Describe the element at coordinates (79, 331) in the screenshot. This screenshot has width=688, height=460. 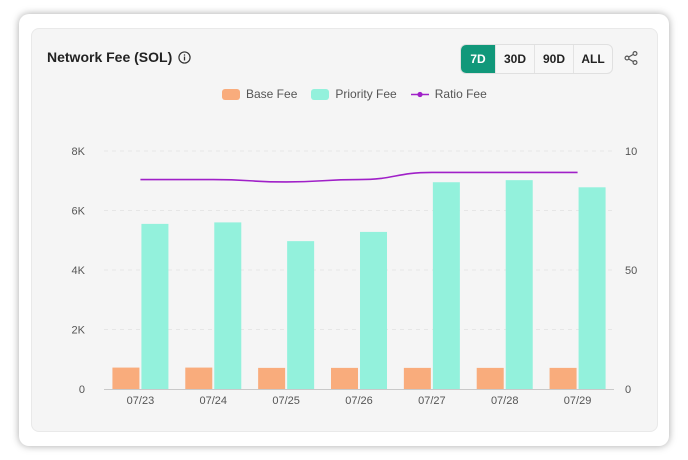
I see `y-left-tick-label: 2K` at that location.